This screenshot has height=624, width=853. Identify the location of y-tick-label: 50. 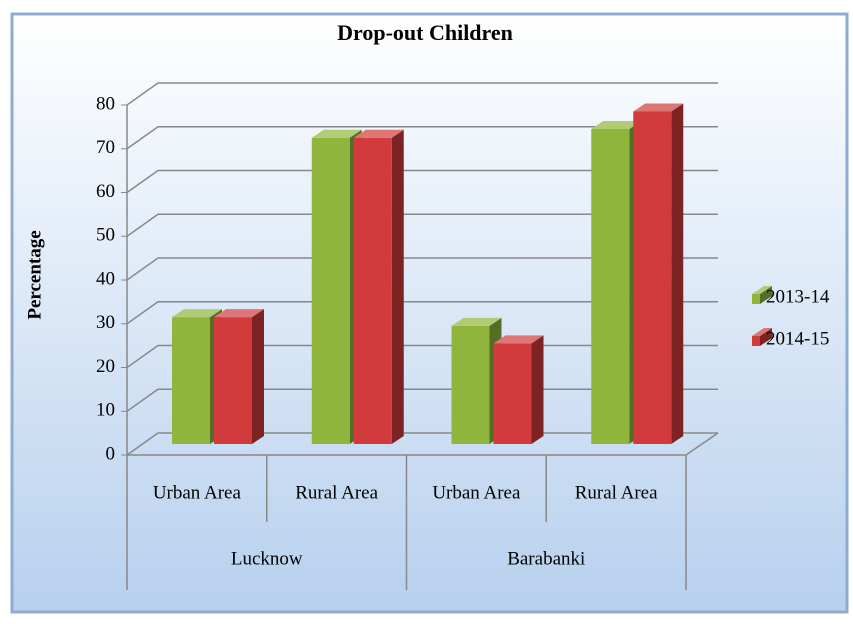
(105, 235).